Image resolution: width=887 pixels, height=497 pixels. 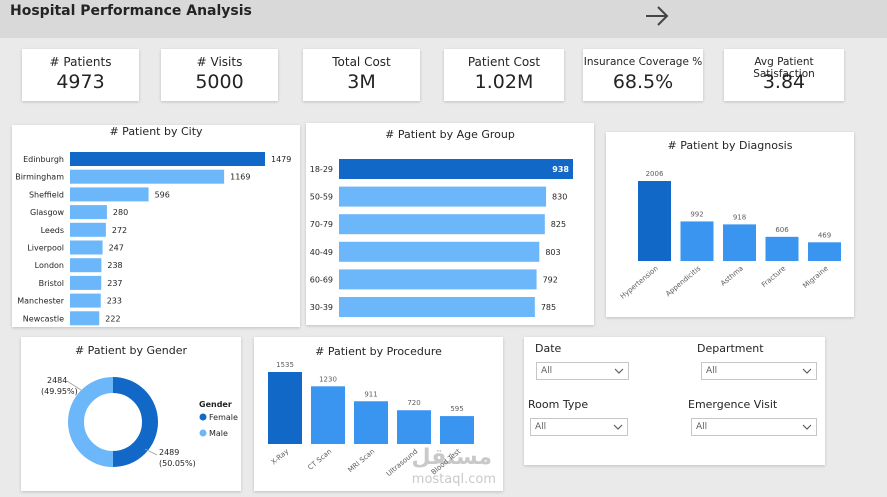 I want to click on city-label: Leeds, so click(x=52, y=230).